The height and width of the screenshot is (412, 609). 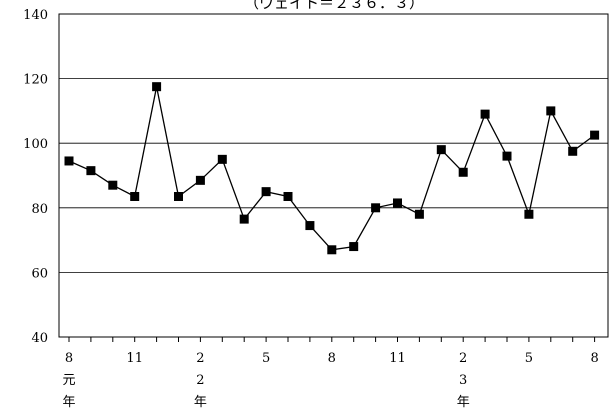 I want to click on y-tick-label: 100, so click(x=35, y=144).